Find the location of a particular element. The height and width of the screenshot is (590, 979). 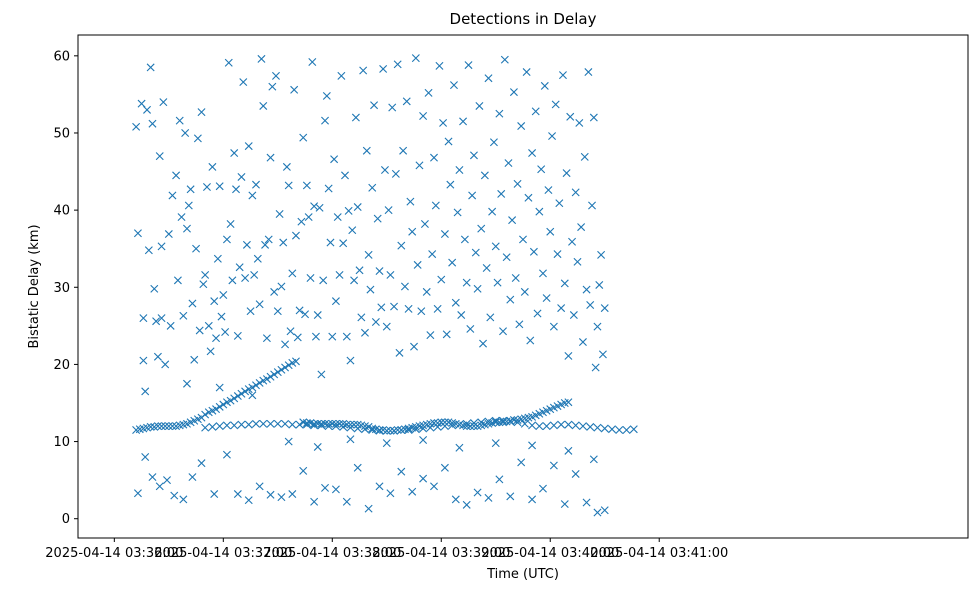

x-tick-label: 2025-04-14 03:38:00 is located at coordinates (332, 553).